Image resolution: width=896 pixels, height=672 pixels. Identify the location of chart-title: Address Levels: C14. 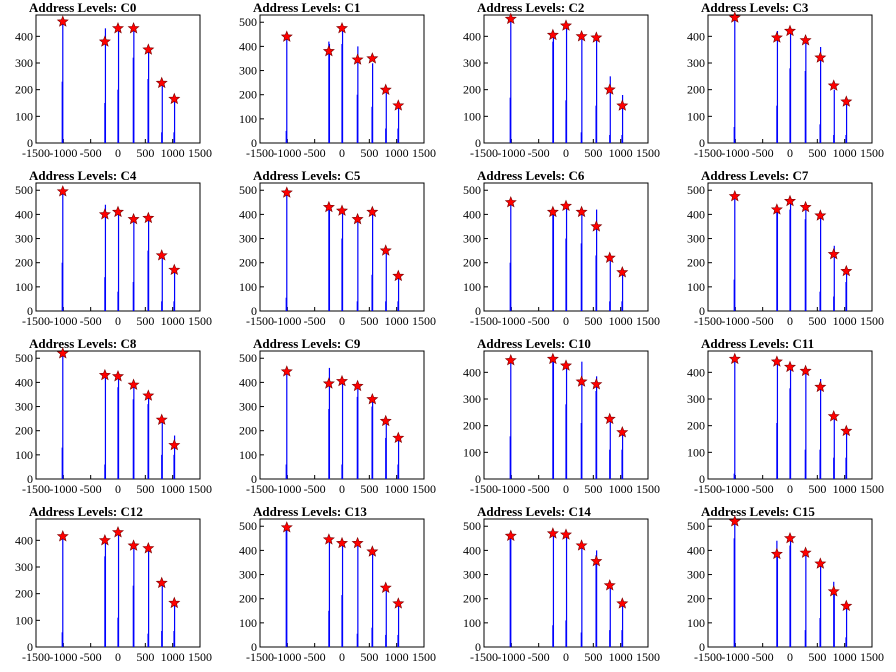
(534, 511).